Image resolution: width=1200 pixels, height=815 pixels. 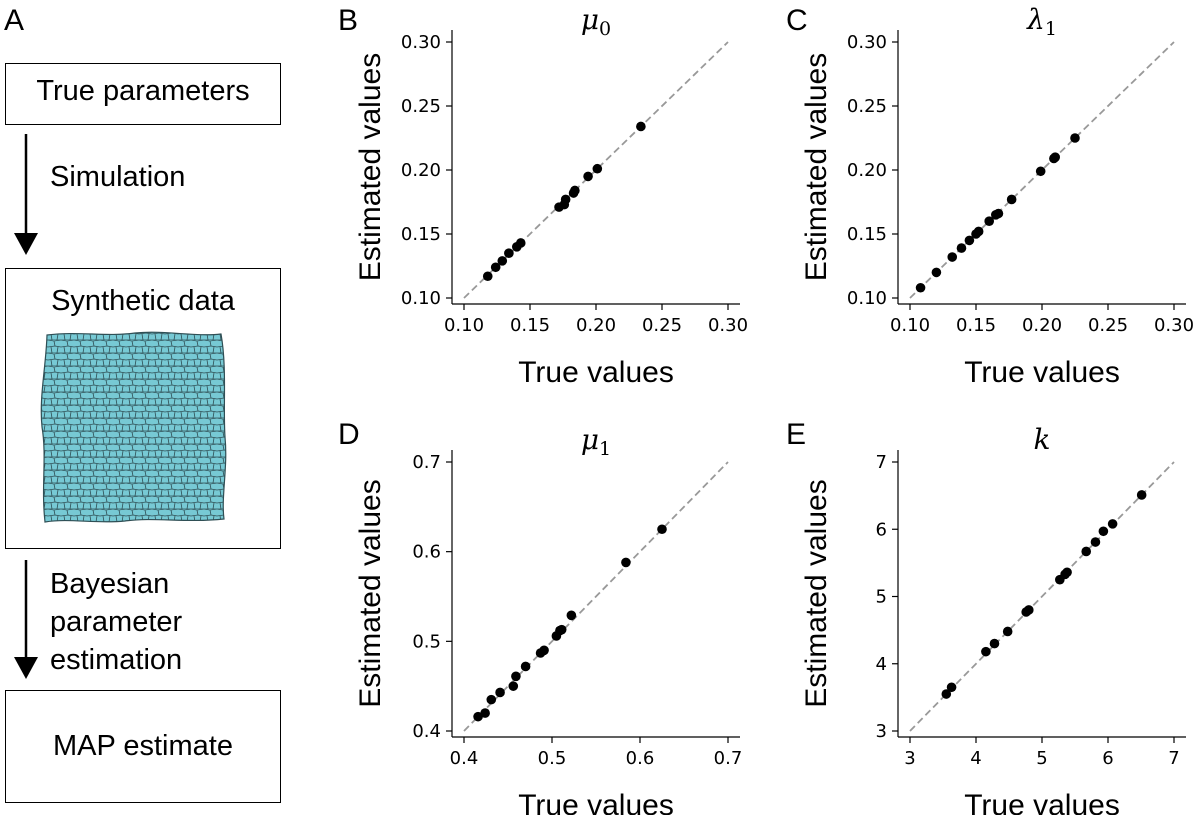 I want to click on map-estimate-box: MAP estimate, so click(x=143, y=746).